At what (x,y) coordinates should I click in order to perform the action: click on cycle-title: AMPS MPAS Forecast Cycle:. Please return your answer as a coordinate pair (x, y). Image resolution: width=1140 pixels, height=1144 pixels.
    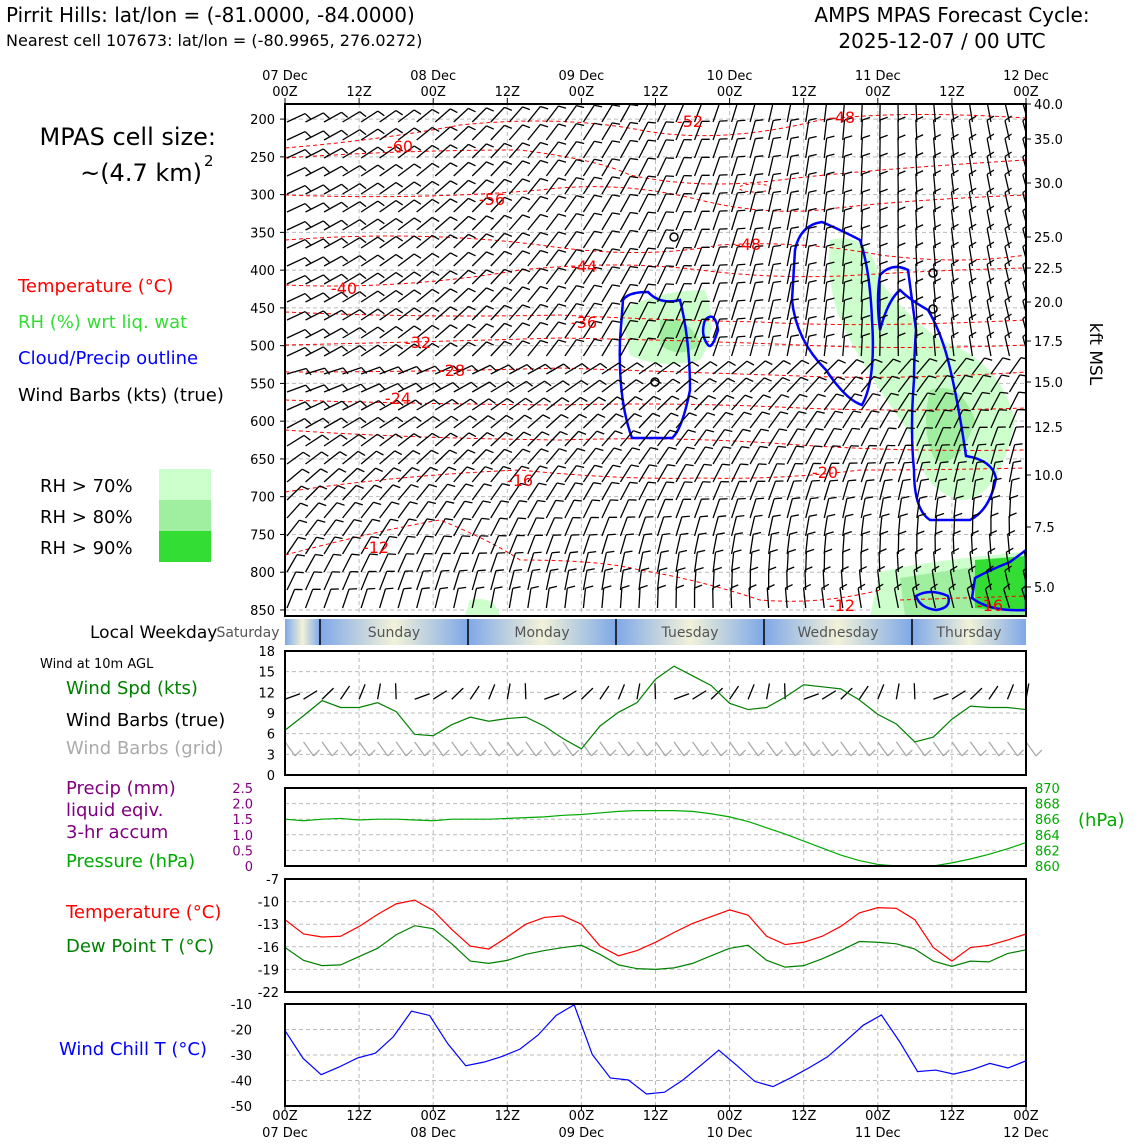
    Looking at the image, I should click on (951, 15).